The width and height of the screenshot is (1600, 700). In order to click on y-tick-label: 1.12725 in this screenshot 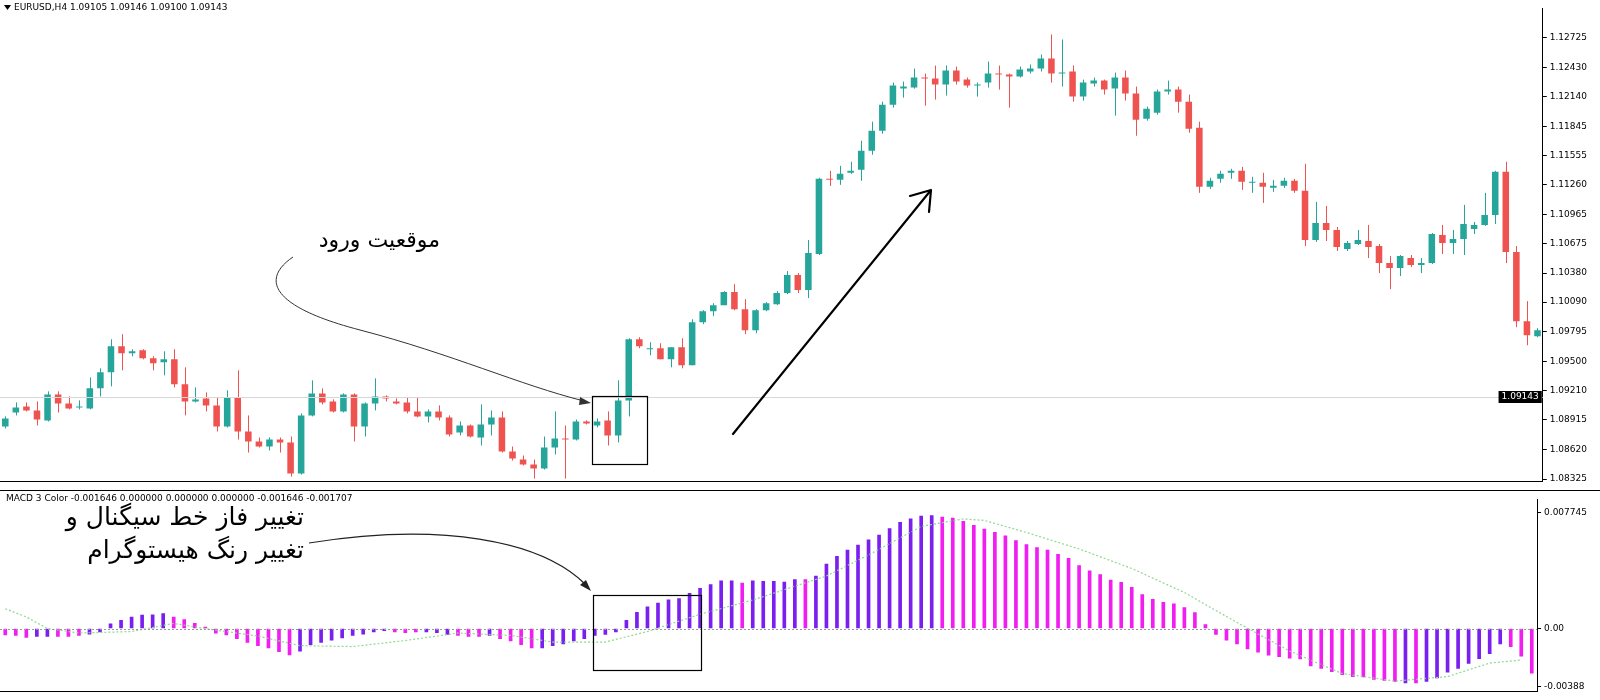, I will do `click(1568, 37)`.